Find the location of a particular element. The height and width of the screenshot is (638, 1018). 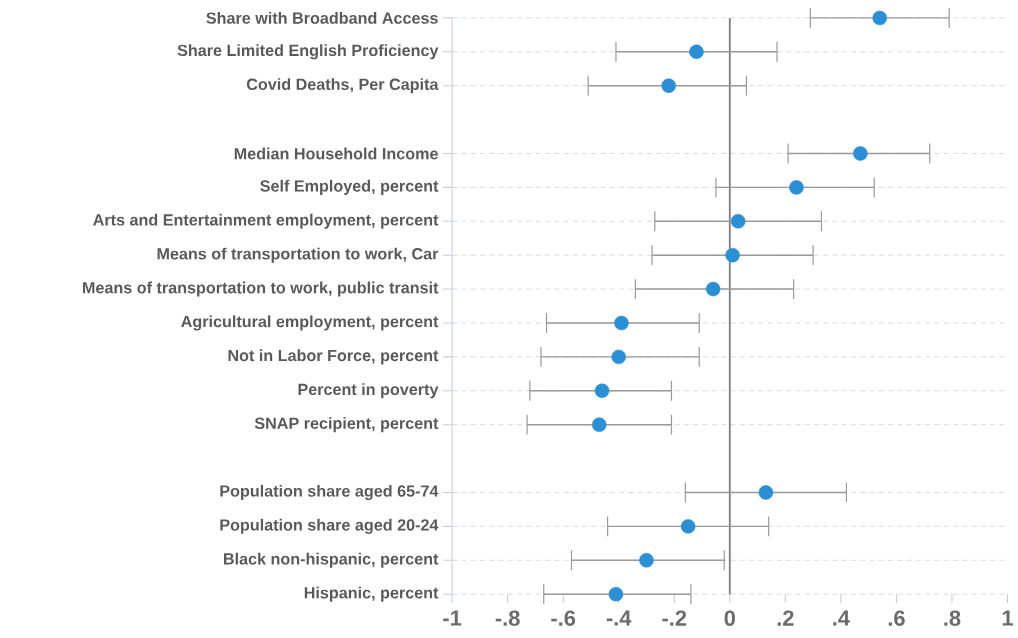

x-tick-label: .8 is located at coordinates (952, 618).